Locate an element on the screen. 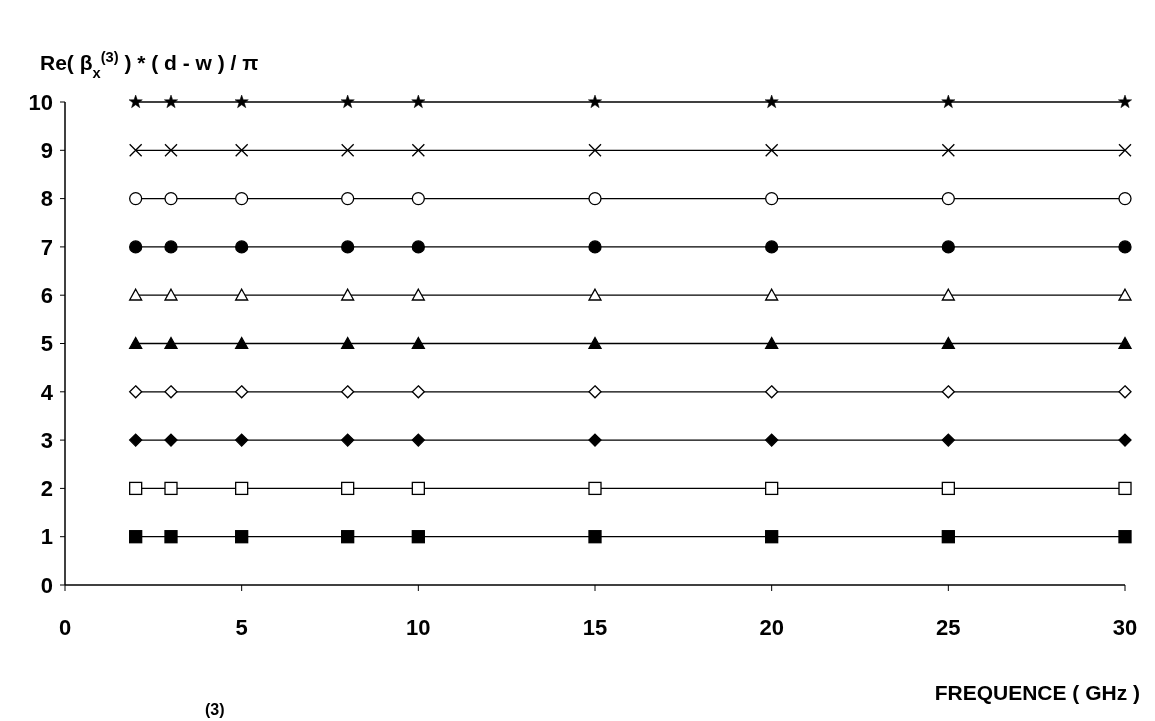 This screenshot has width=1155, height=721. y-tick-label: 2 is located at coordinates (46, 489).